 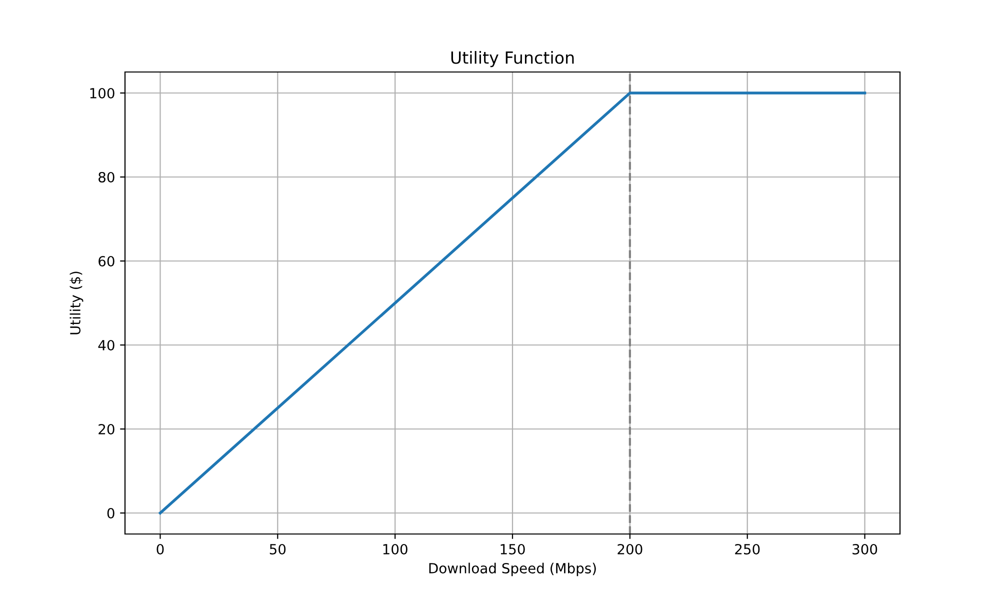 What do you see at coordinates (865, 549) in the screenshot?
I see `x-tick-label: 300` at bounding box center [865, 549].